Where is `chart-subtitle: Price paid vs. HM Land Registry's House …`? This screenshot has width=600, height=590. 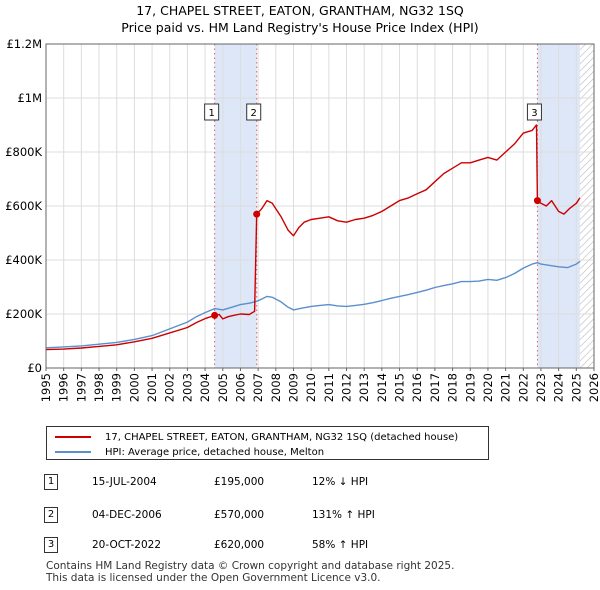 chart-subtitle: Price paid vs. HM Land Registry's House … is located at coordinates (300, 27).